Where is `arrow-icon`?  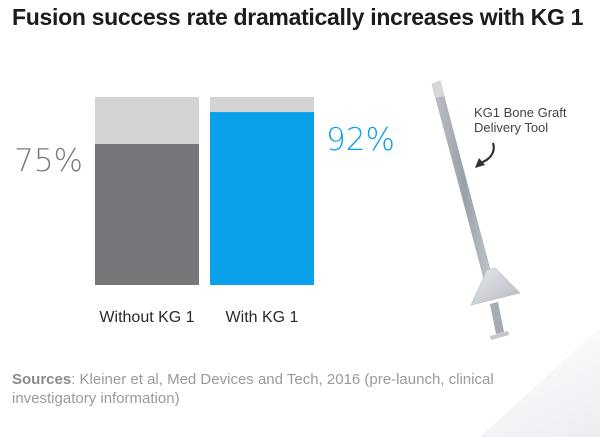 arrow-icon is located at coordinates (485, 155).